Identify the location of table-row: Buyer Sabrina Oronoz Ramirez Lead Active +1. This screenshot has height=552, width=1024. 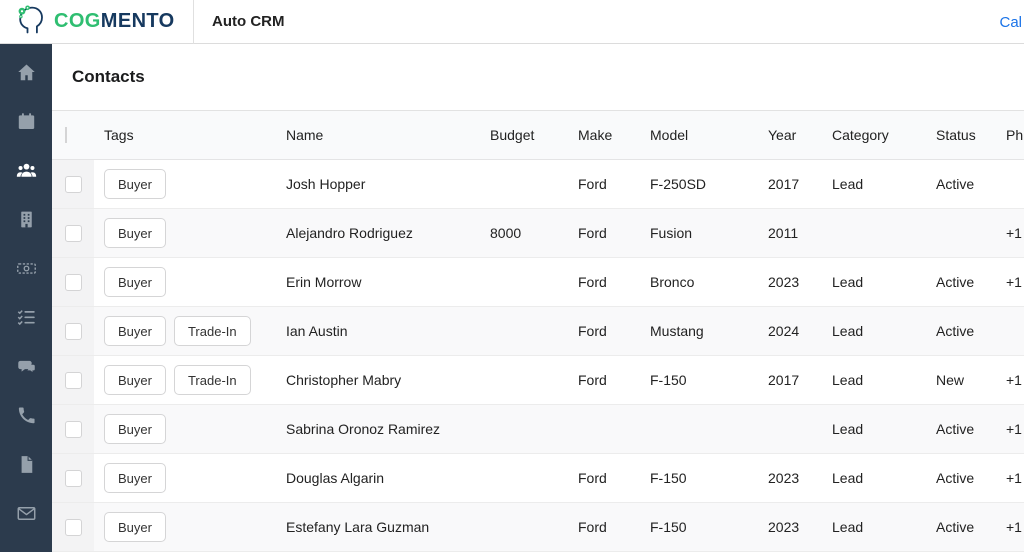
(538, 429).